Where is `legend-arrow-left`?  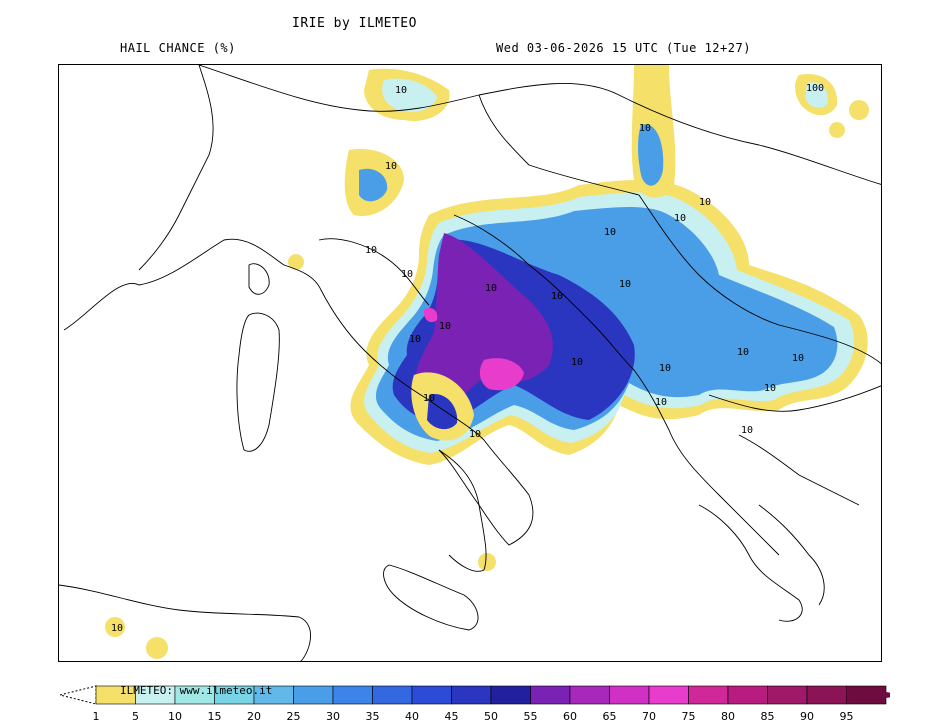 legend-arrow-left is located at coordinates (78, 695).